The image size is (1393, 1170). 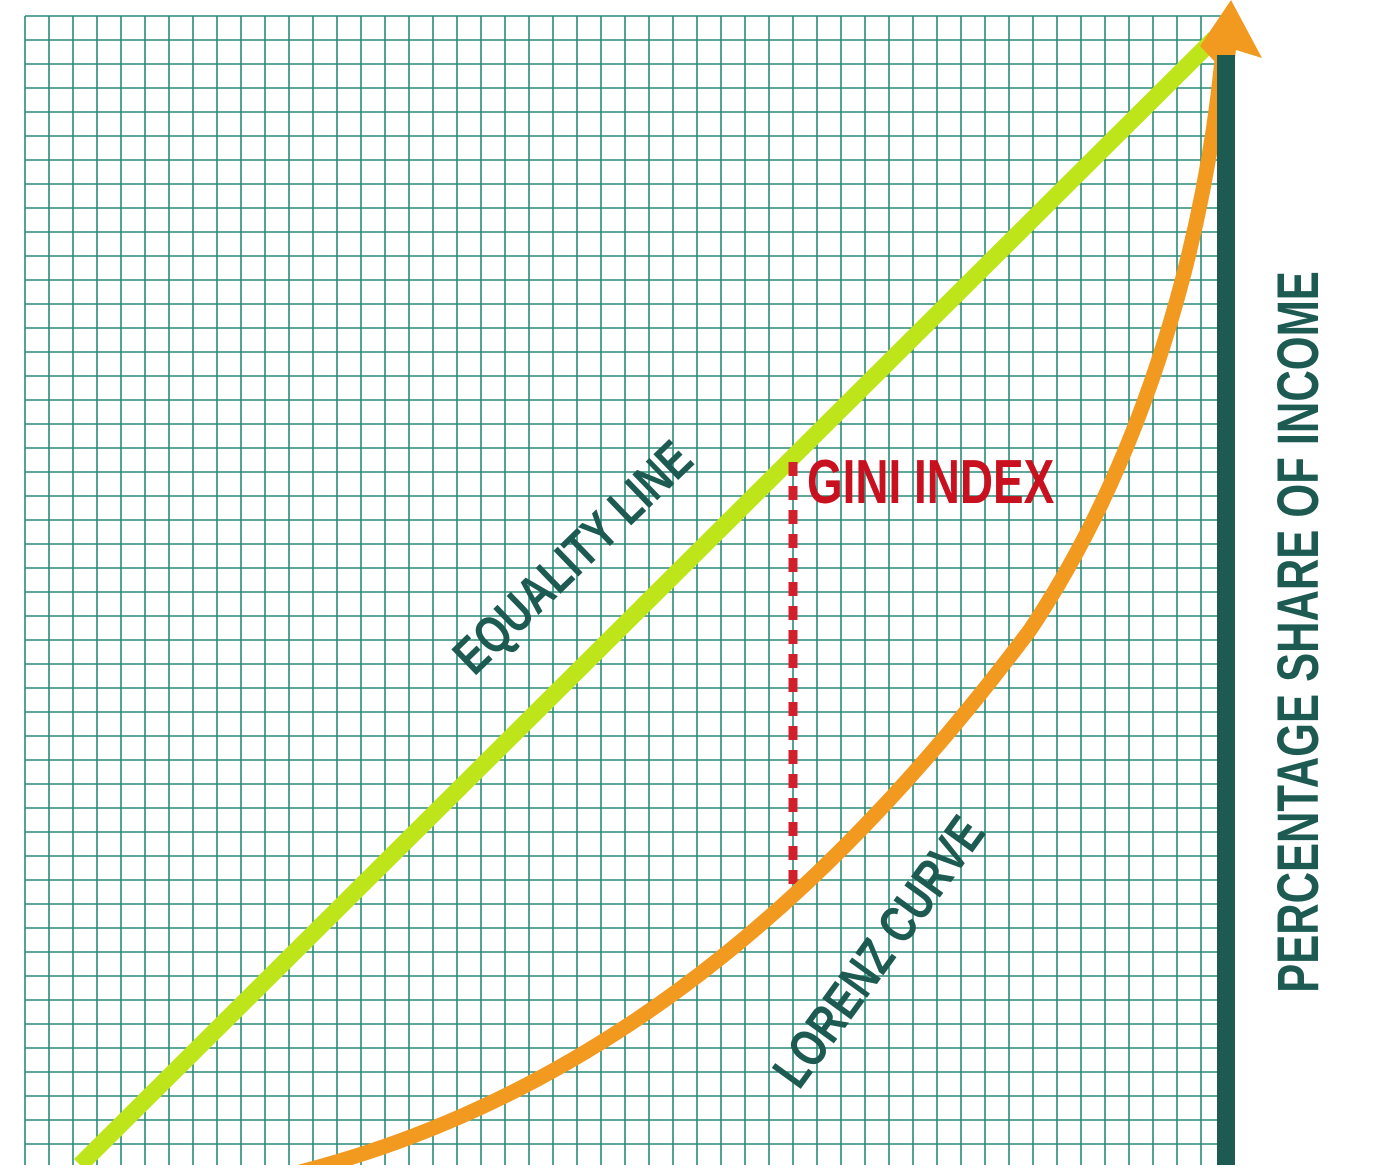 What do you see at coordinates (1231, 40) in the screenshot?
I see `lorenz-curve-arrowhead-icon` at bounding box center [1231, 40].